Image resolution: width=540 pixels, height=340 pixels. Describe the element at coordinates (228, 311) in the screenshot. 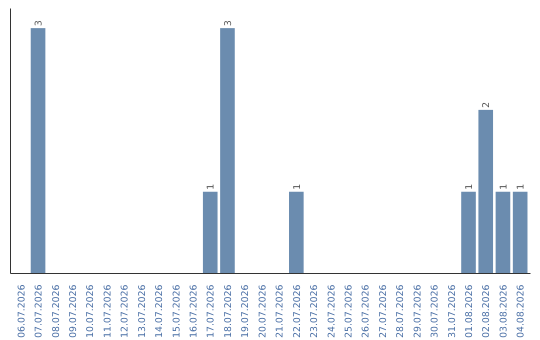

I see `x-tick-label: 18.07.2026` at that location.